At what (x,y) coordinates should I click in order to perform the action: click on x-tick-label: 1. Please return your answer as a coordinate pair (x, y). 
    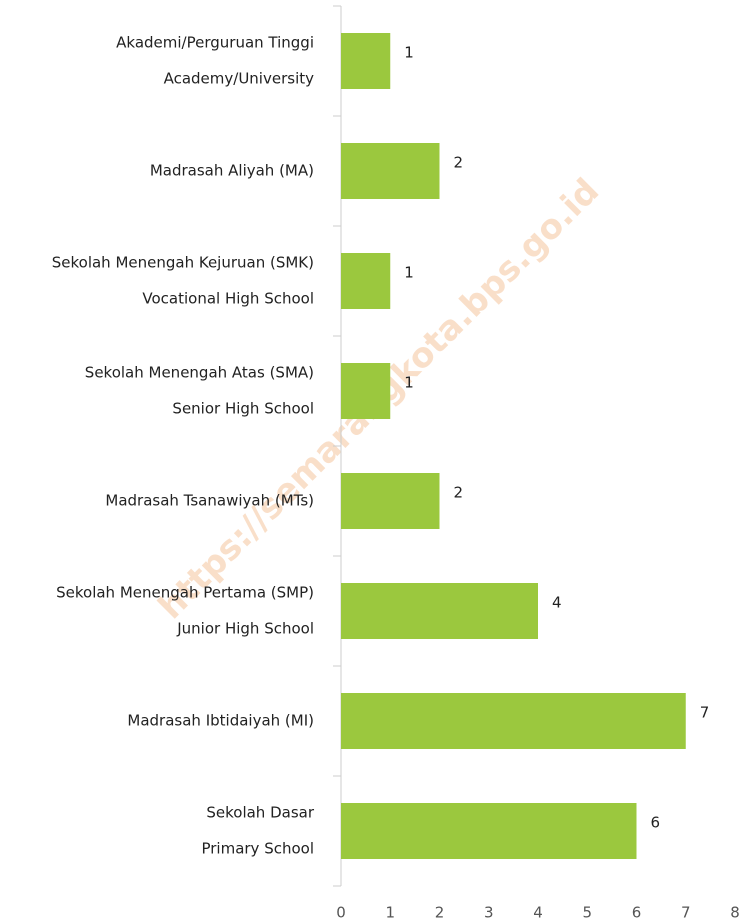
    Looking at the image, I should click on (390, 913).